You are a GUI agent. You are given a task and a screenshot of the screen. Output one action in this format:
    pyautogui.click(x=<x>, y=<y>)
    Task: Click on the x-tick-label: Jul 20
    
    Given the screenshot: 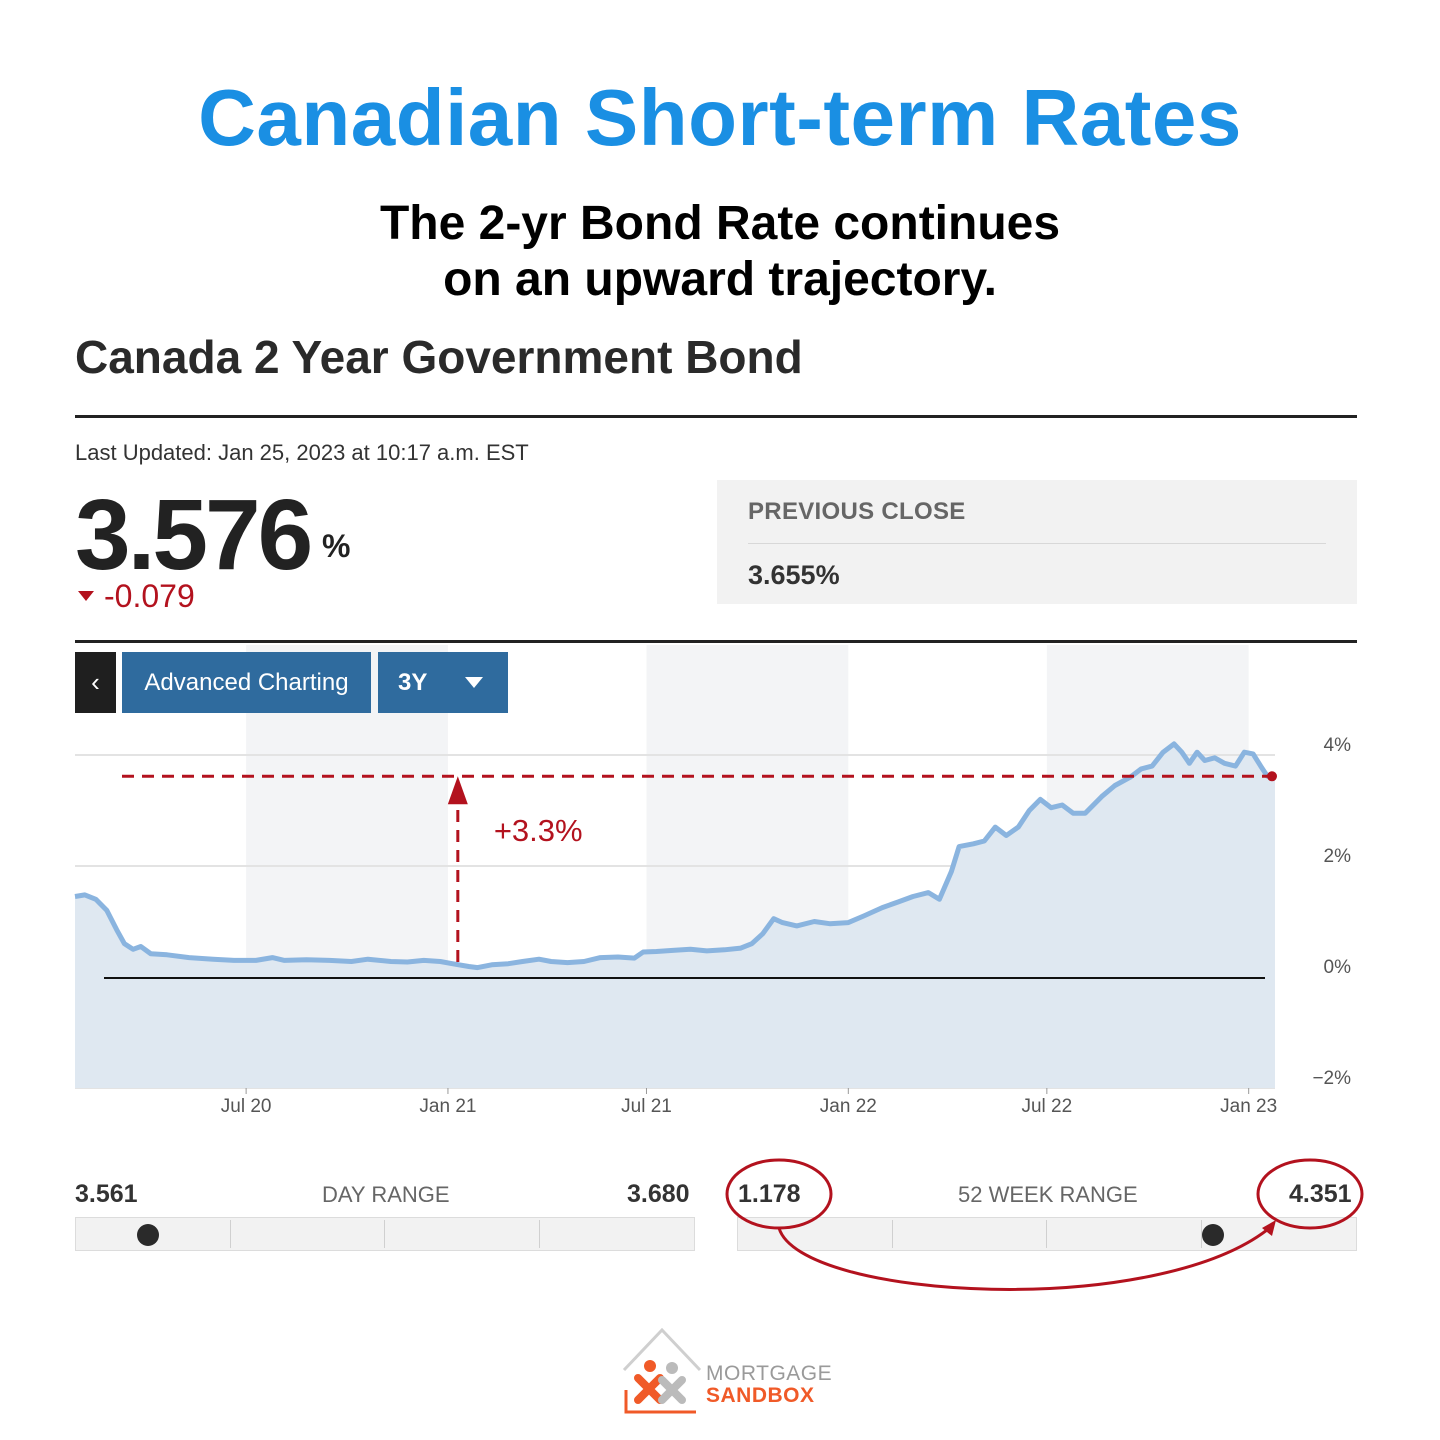 What is the action you would take?
    pyautogui.click(x=246, y=1106)
    